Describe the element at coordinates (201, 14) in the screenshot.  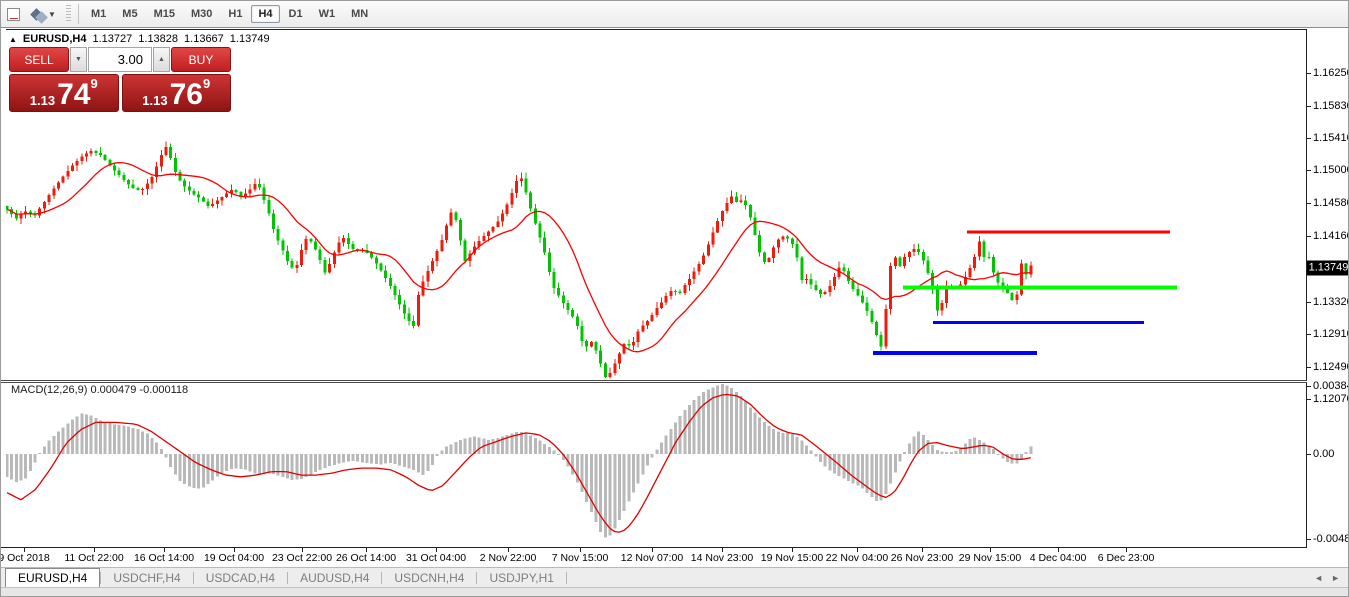
I see `timeframe-button-m30: M30` at that location.